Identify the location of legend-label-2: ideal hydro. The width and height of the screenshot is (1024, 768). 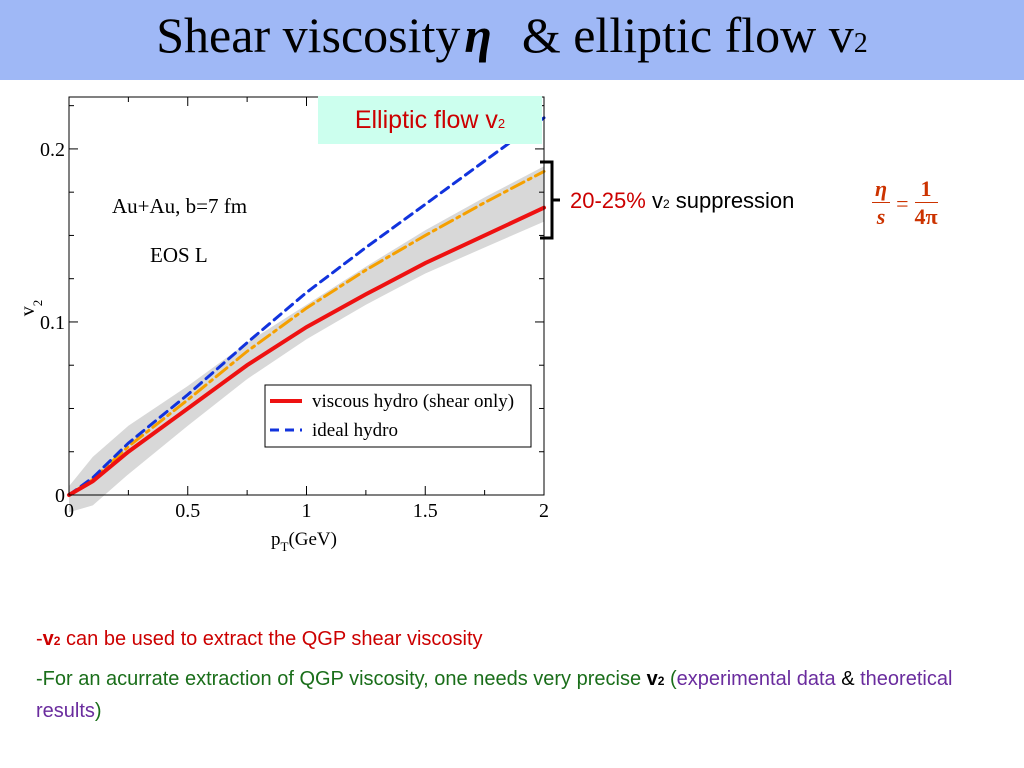
(355, 430).